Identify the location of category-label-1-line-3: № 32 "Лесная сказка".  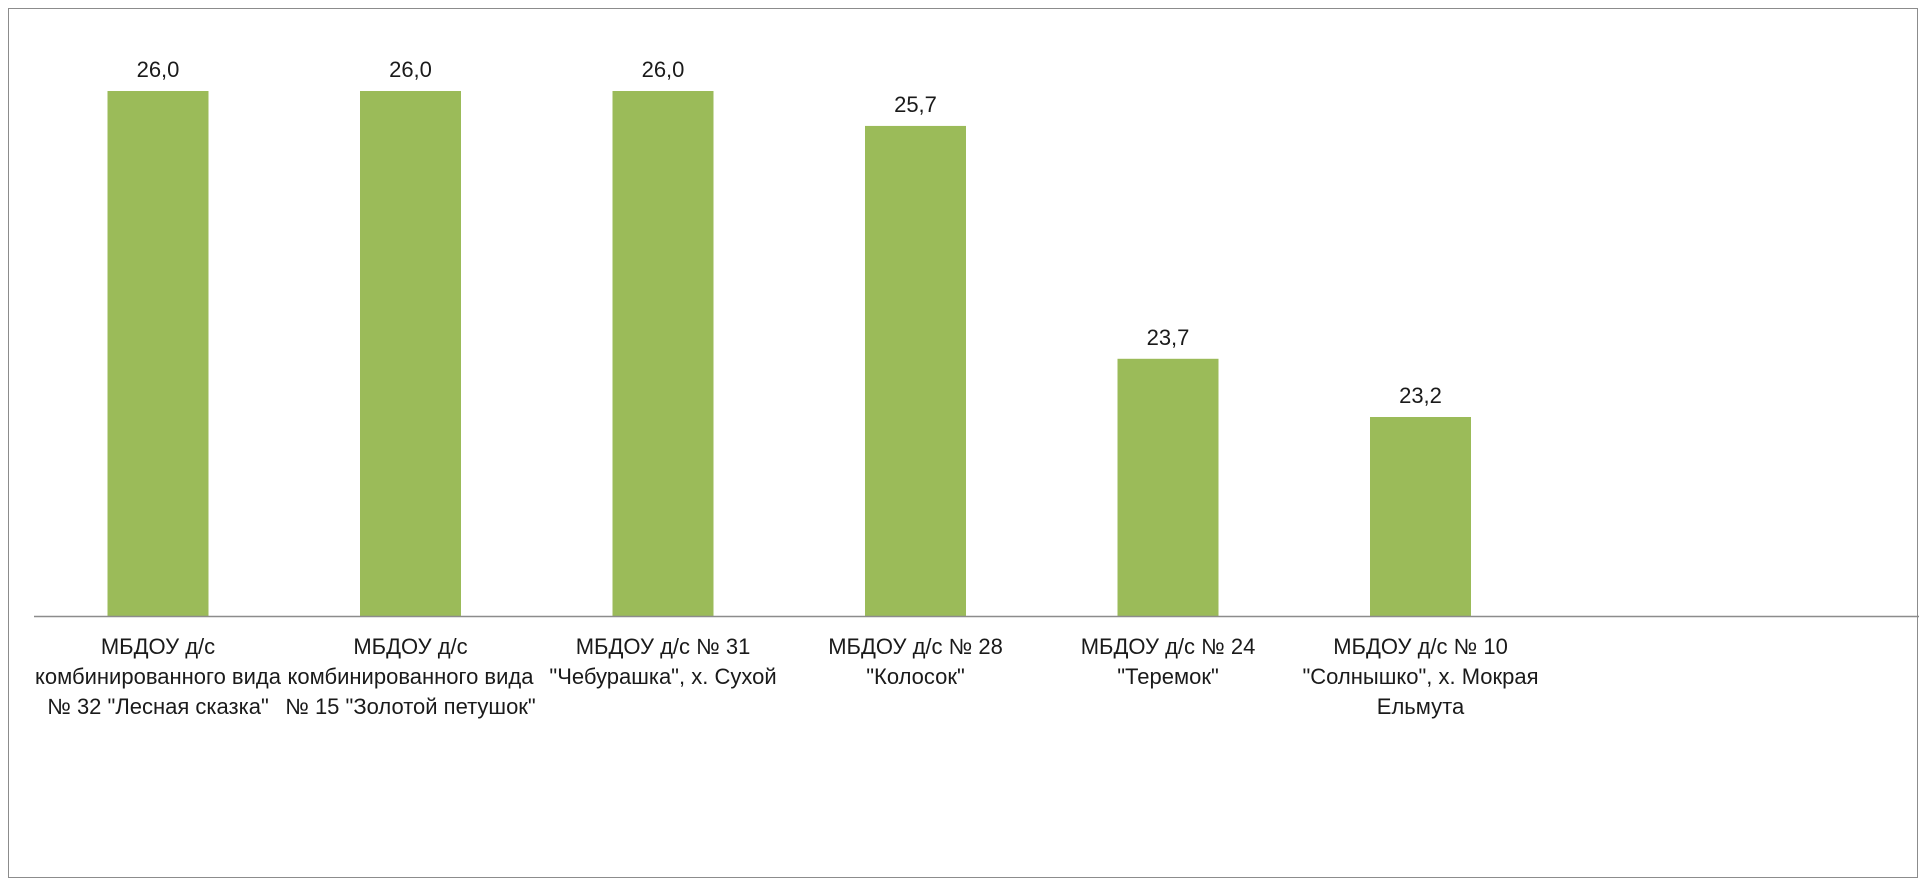
(158, 706).